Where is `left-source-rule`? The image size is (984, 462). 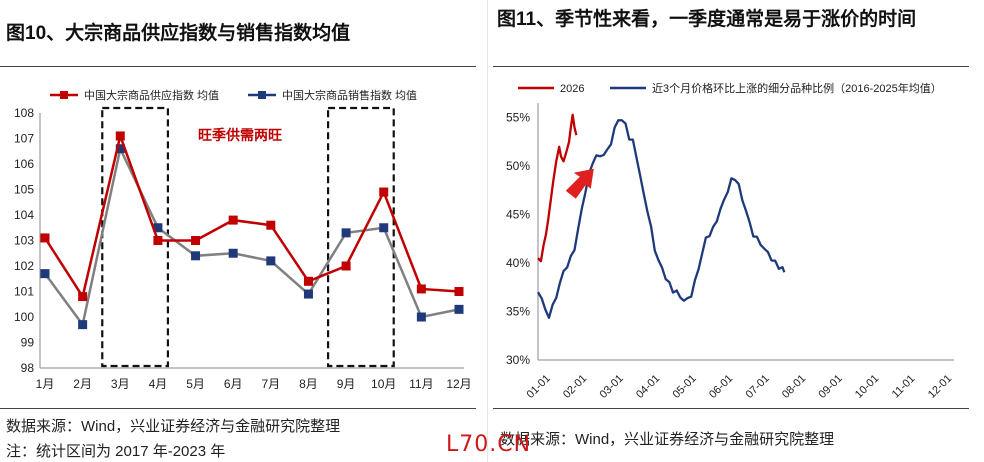 left-source-rule is located at coordinates (238, 408).